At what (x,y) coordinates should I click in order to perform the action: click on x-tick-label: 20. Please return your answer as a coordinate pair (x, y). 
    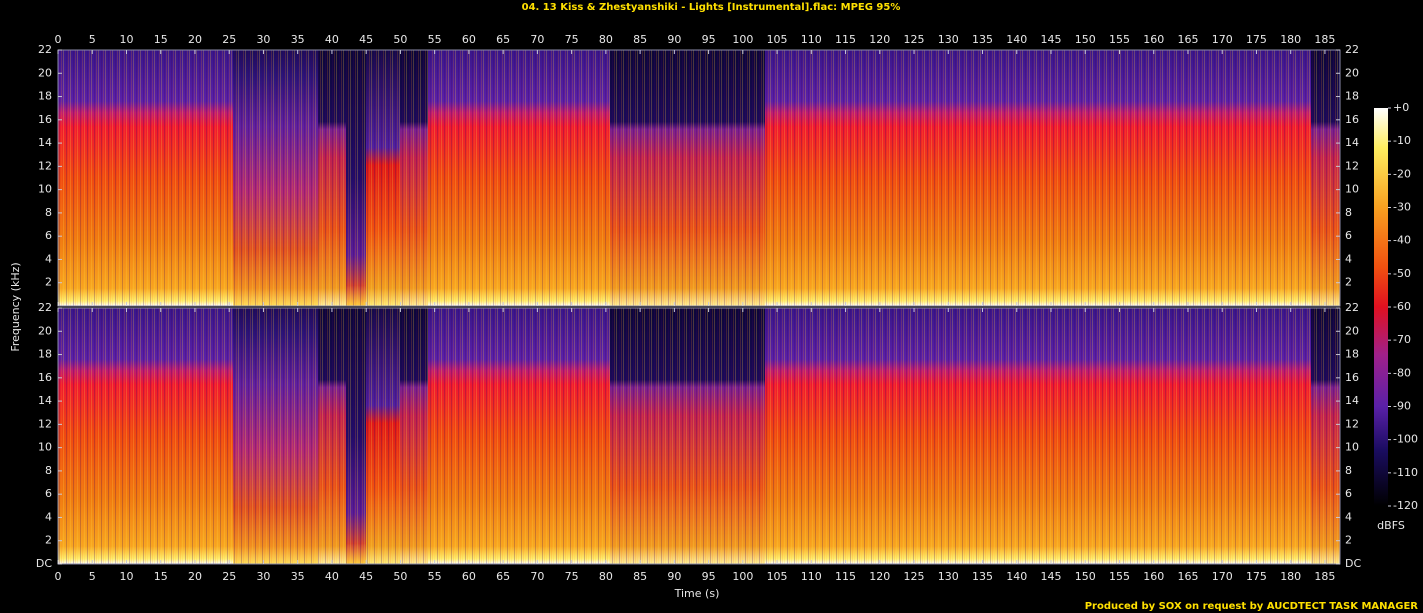
    Looking at the image, I should click on (195, 576).